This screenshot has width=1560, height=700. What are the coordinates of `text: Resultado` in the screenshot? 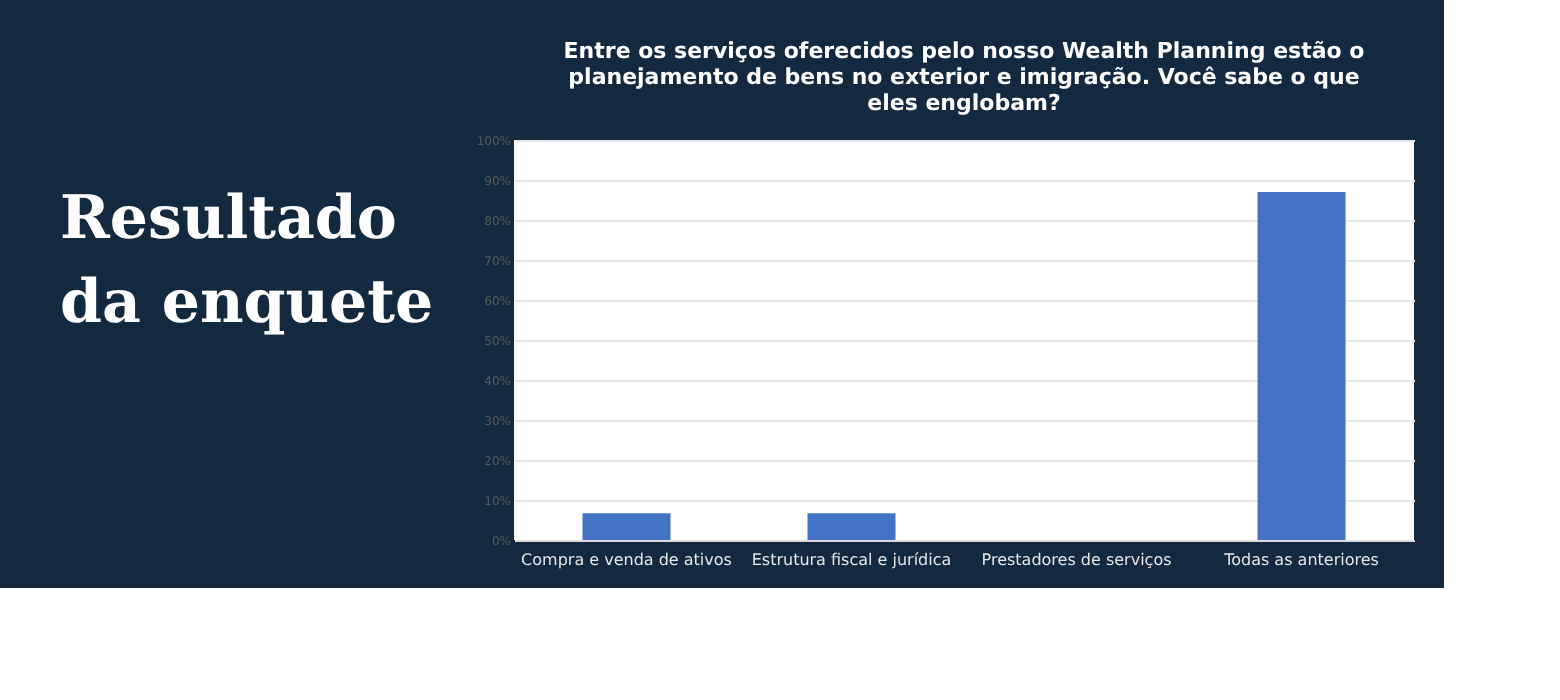 It's located at (228, 219).